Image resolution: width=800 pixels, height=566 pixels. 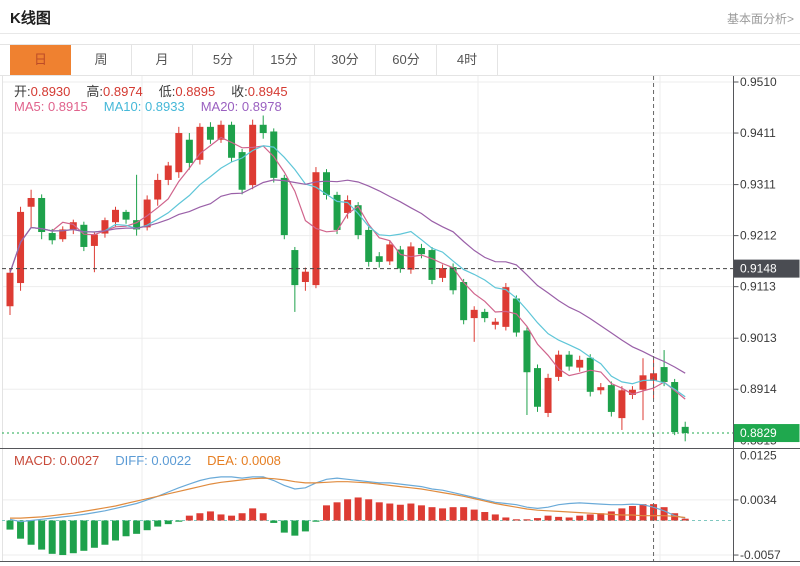 I want to click on interval-tab-bar: 日周月 5分 15分 30分 60分 4时, so click(x=400, y=60).